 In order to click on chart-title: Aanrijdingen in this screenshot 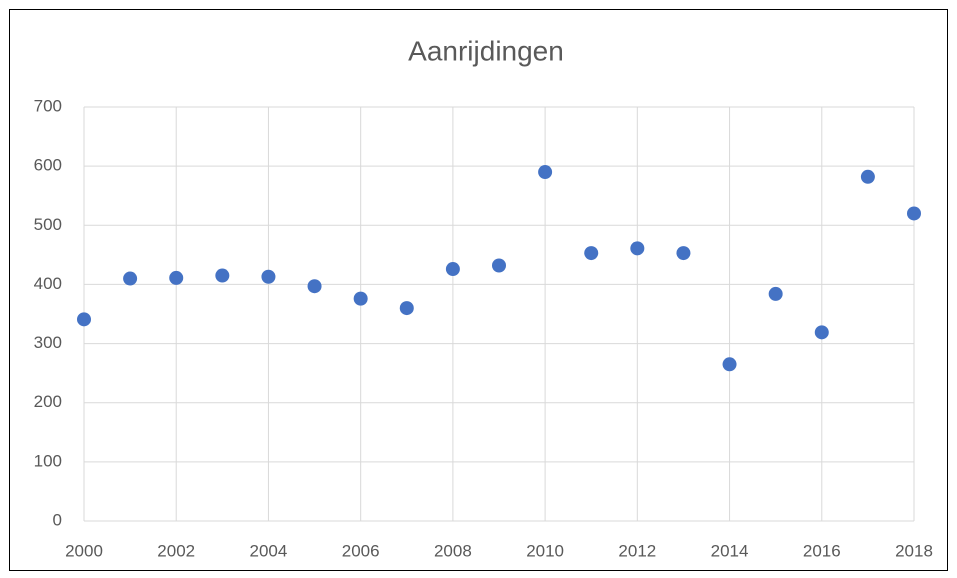, I will do `click(486, 50)`.